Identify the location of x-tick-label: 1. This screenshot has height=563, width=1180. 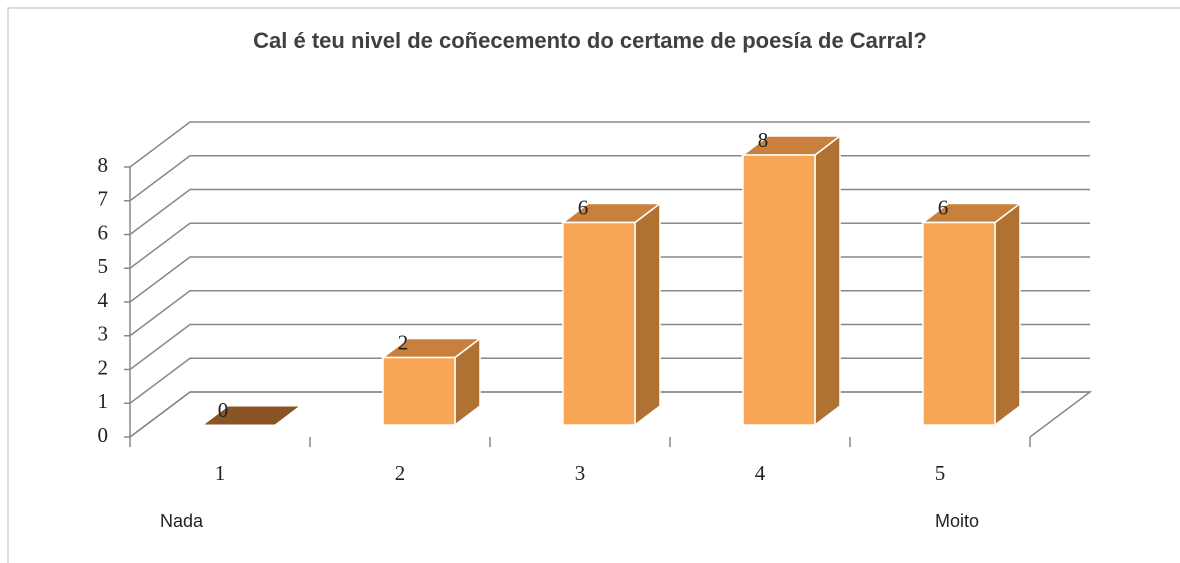
(220, 473).